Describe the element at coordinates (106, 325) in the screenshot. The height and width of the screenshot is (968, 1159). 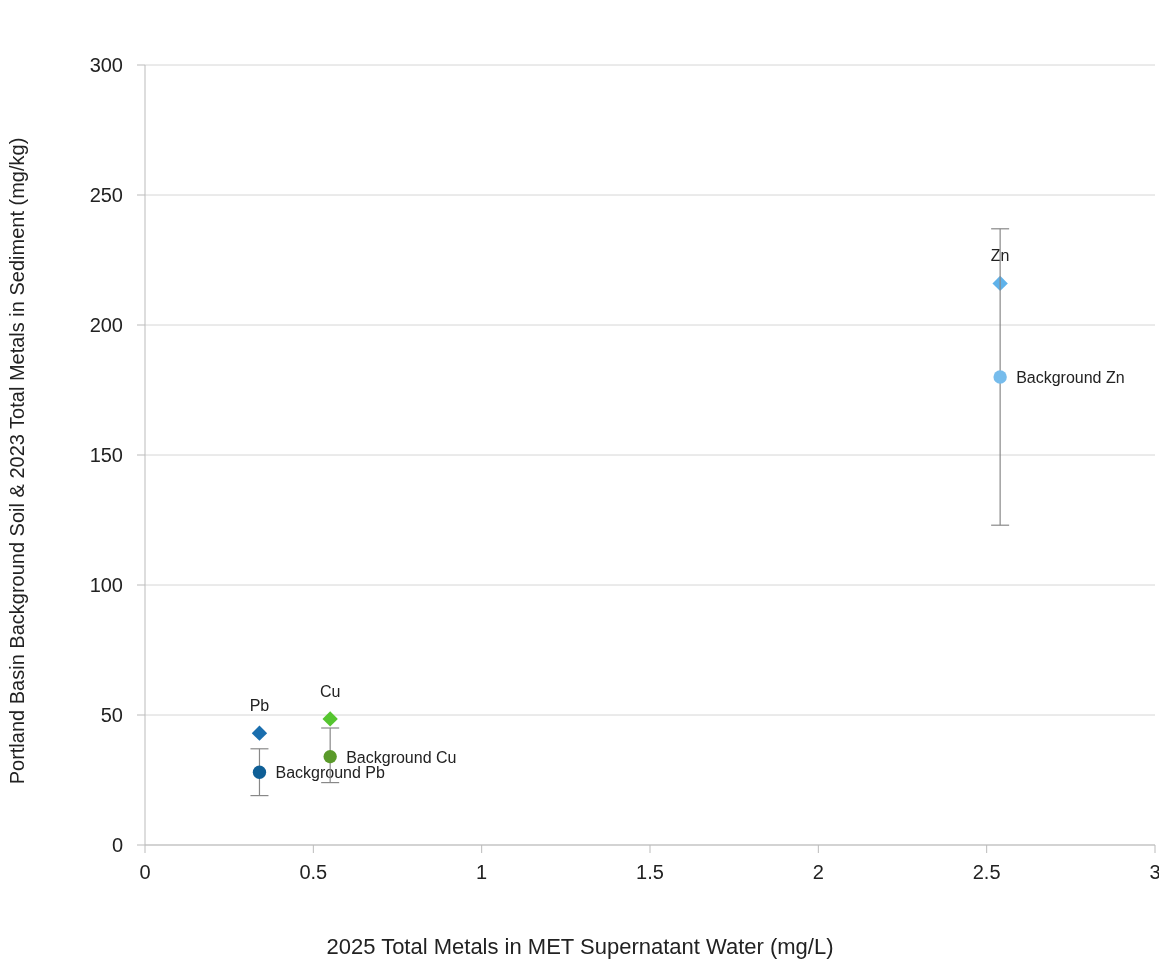
I see `y-tick-label: 200` at that location.